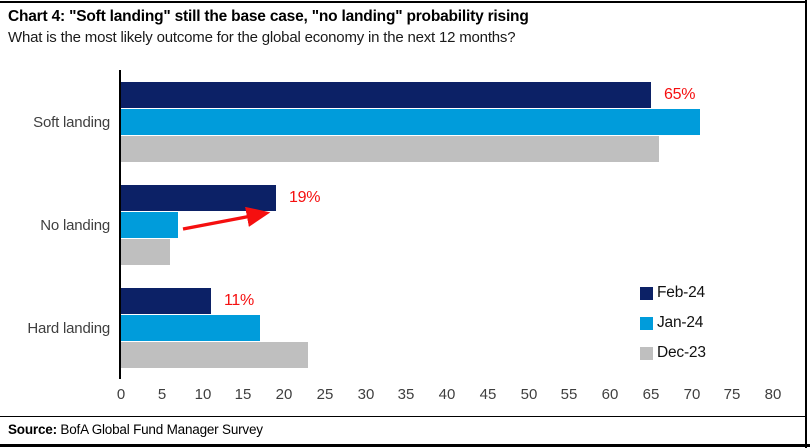 Image resolution: width=810 pixels, height=448 pixels. I want to click on x-tick-35: 35, so click(406, 394).